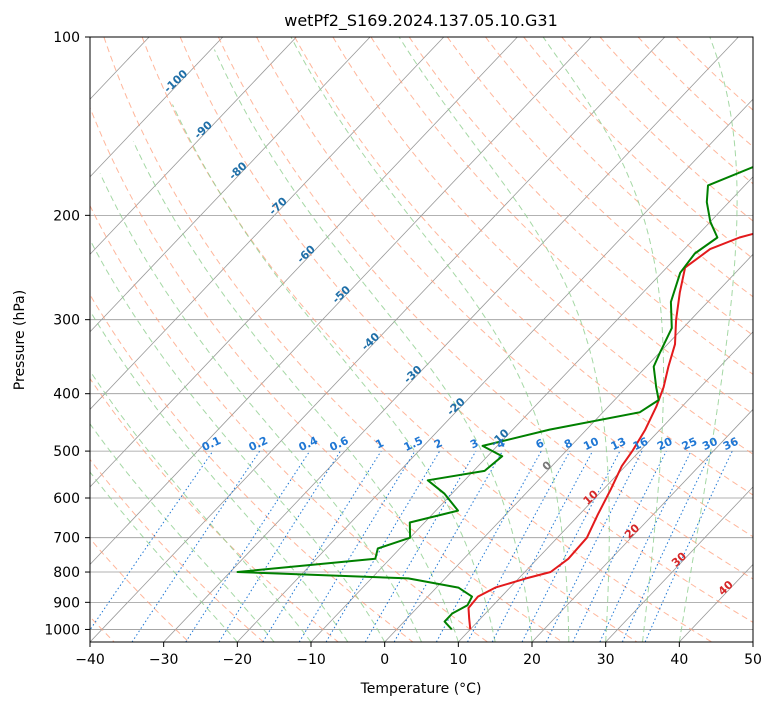  I want to click on y-tick-label: 400, so click(66, 395).